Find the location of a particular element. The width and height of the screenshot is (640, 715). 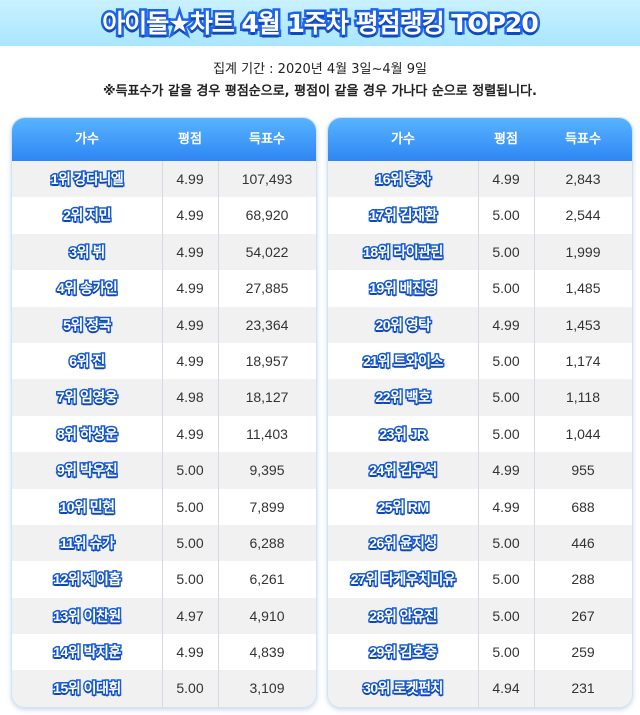

singer-cell: 2위 지민 is located at coordinates (87, 215).